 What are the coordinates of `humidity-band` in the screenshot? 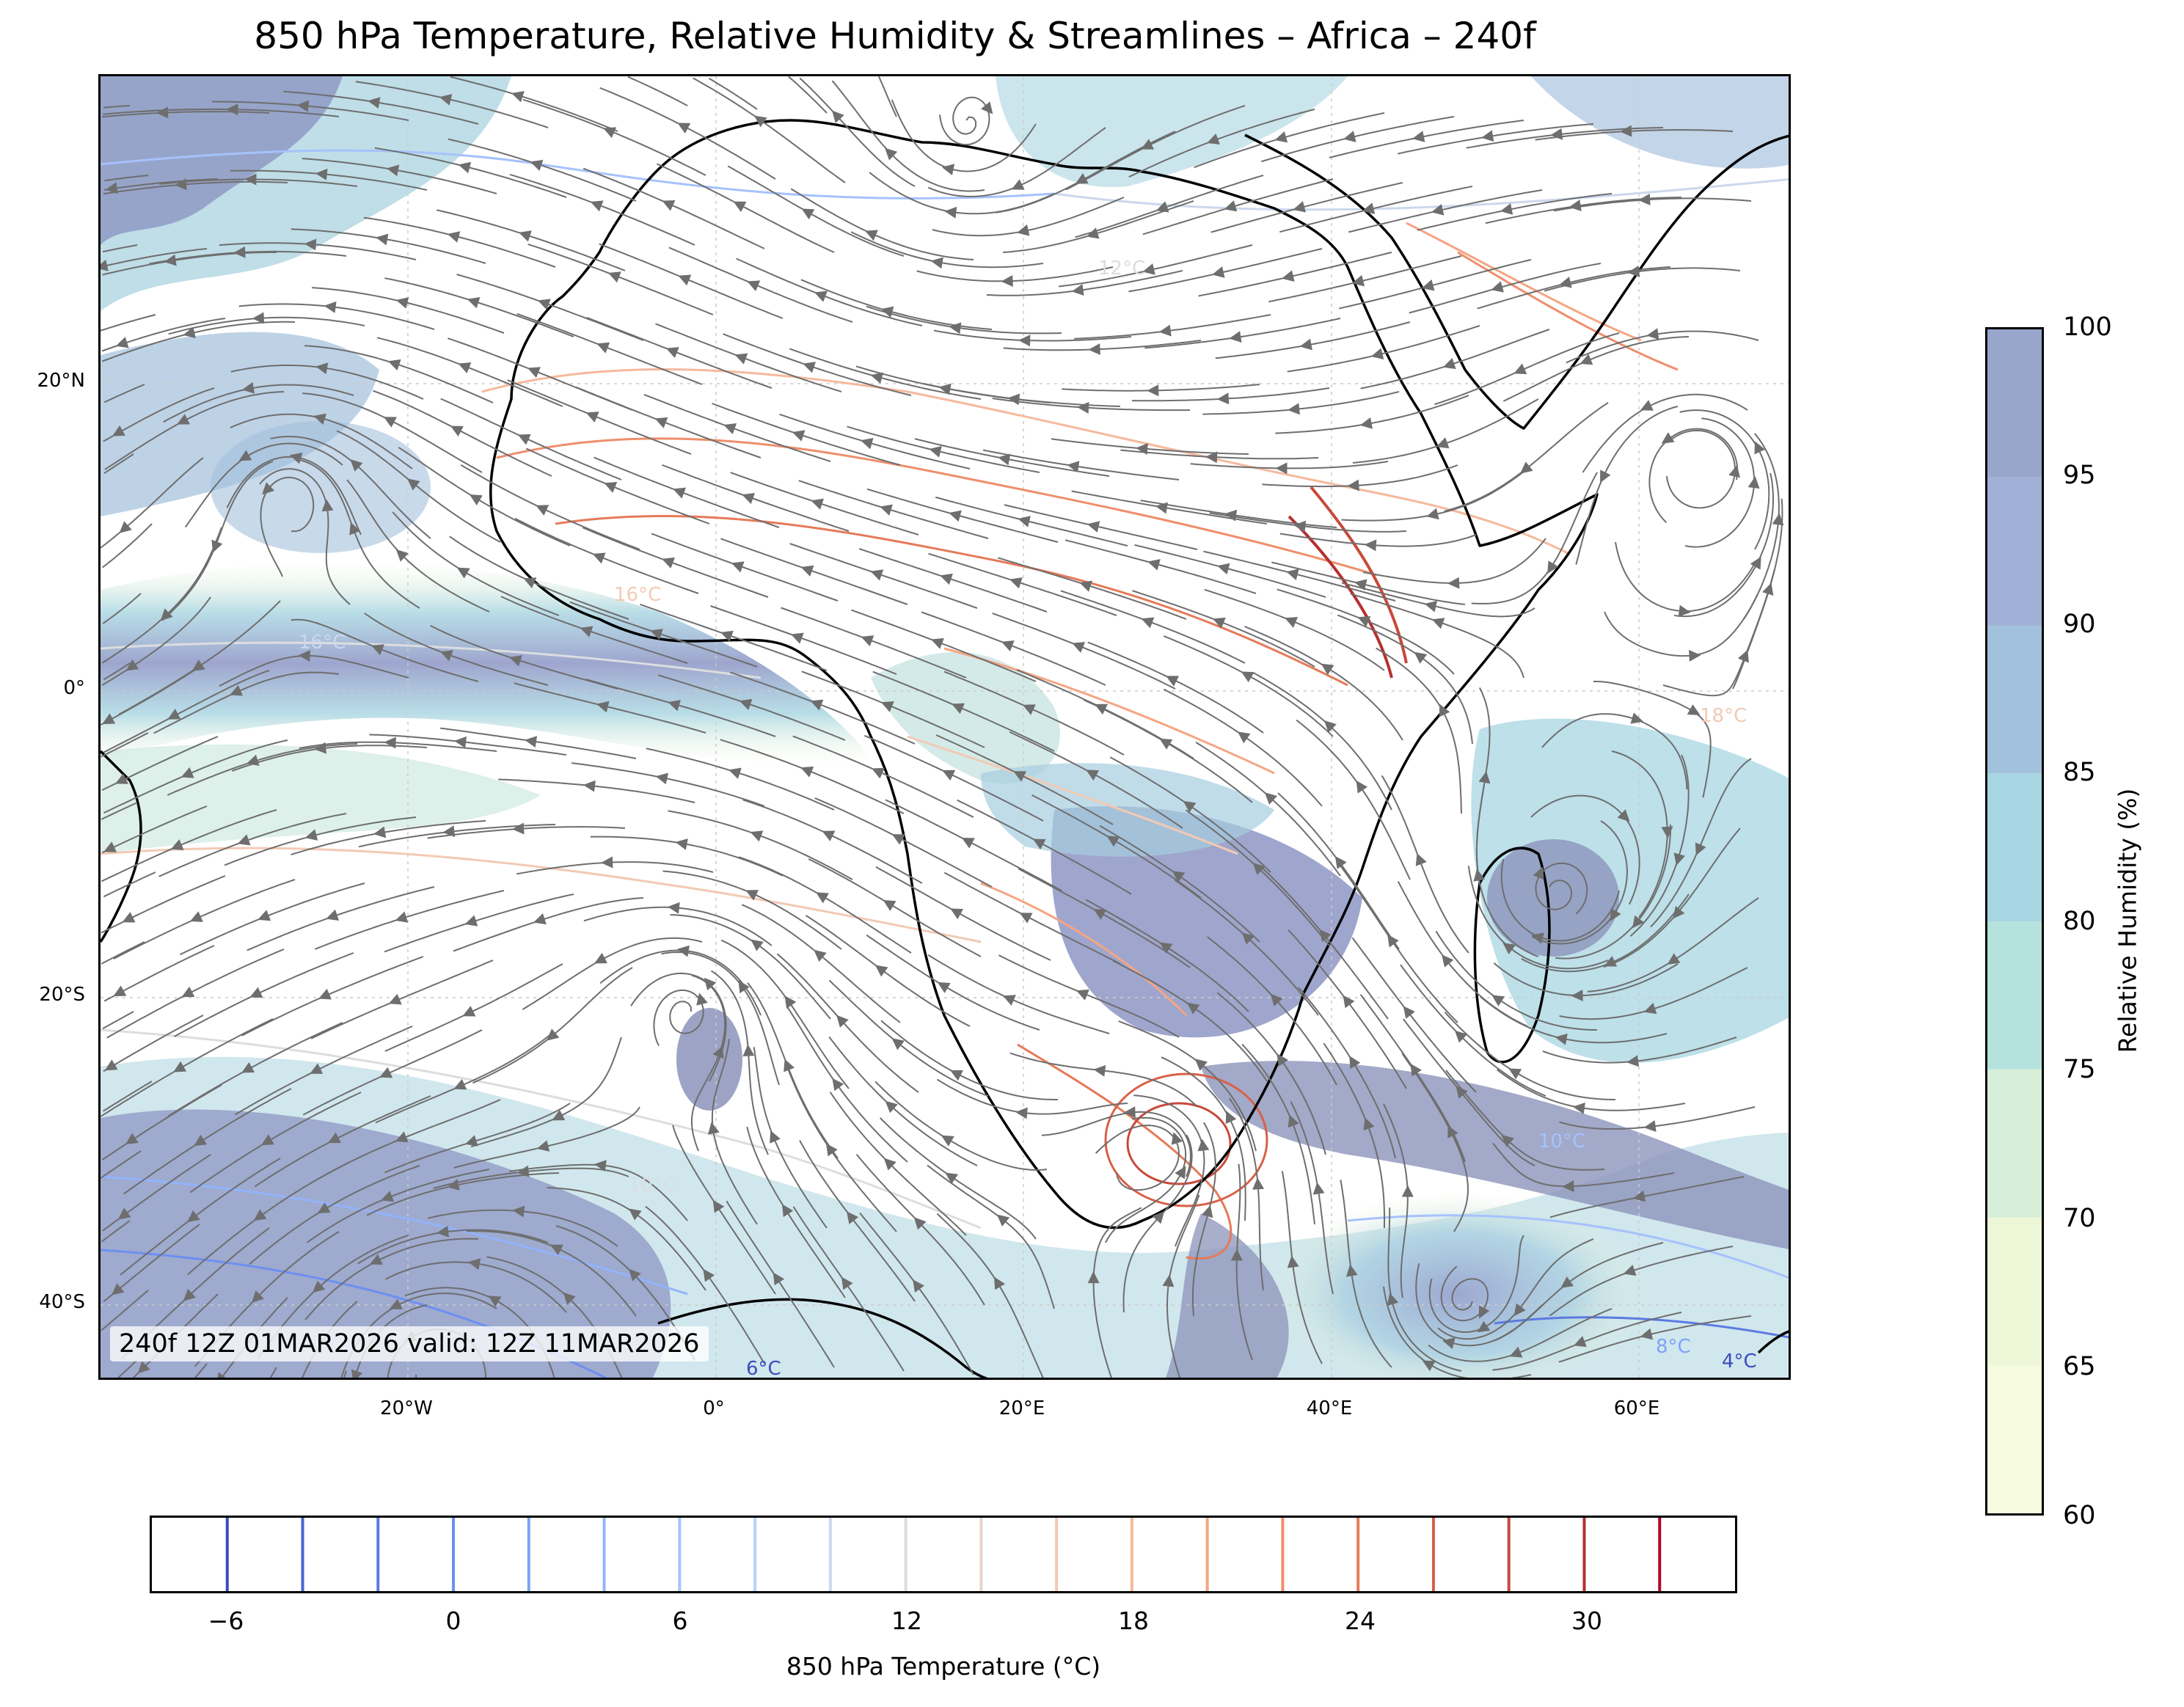 It's located at (2015, 1439).